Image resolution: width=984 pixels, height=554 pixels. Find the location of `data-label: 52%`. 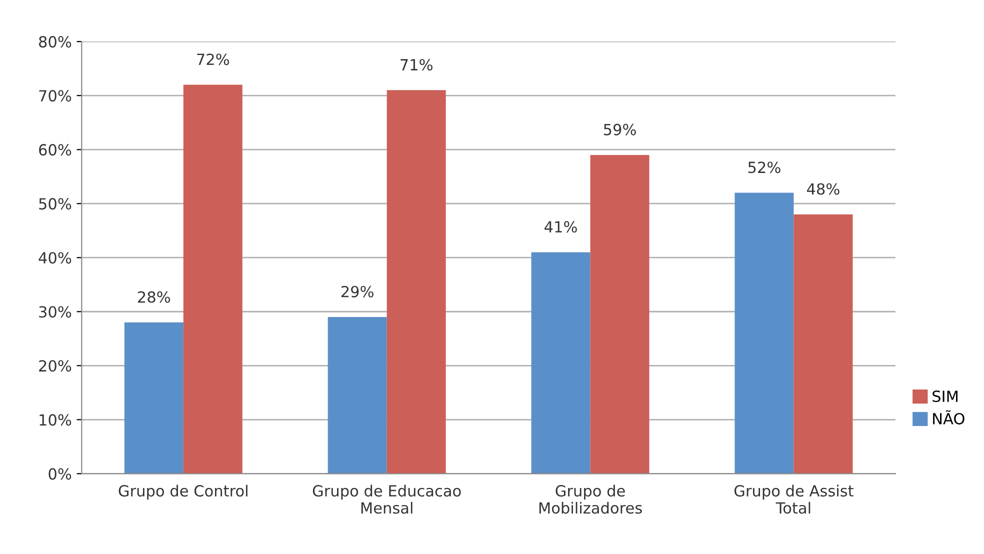

data-label: 52% is located at coordinates (764, 168).